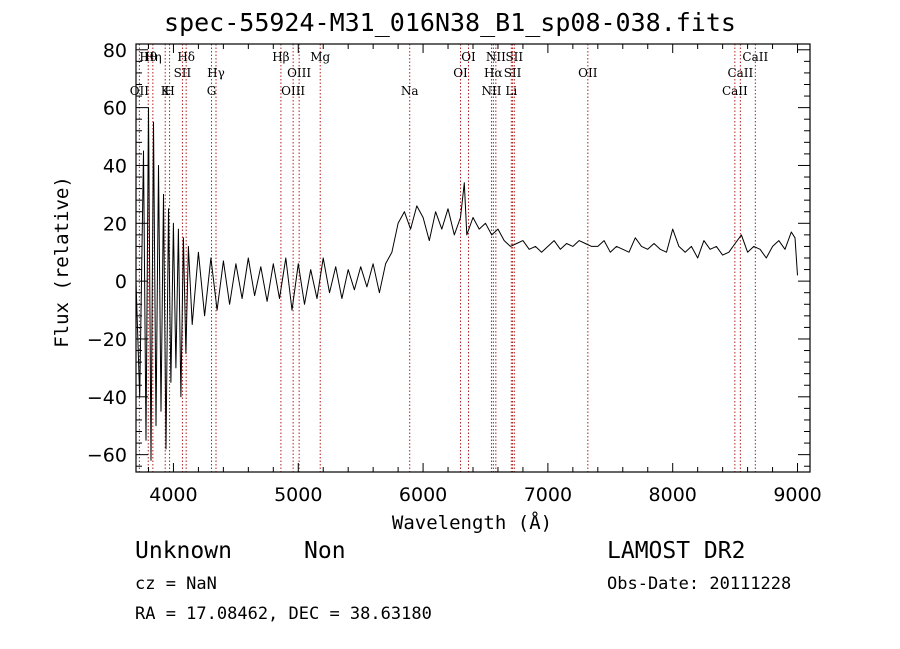 This screenshot has height=649, width=900. Describe the element at coordinates (107, 398) in the screenshot. I see `y-tick-label: −40` at that location.